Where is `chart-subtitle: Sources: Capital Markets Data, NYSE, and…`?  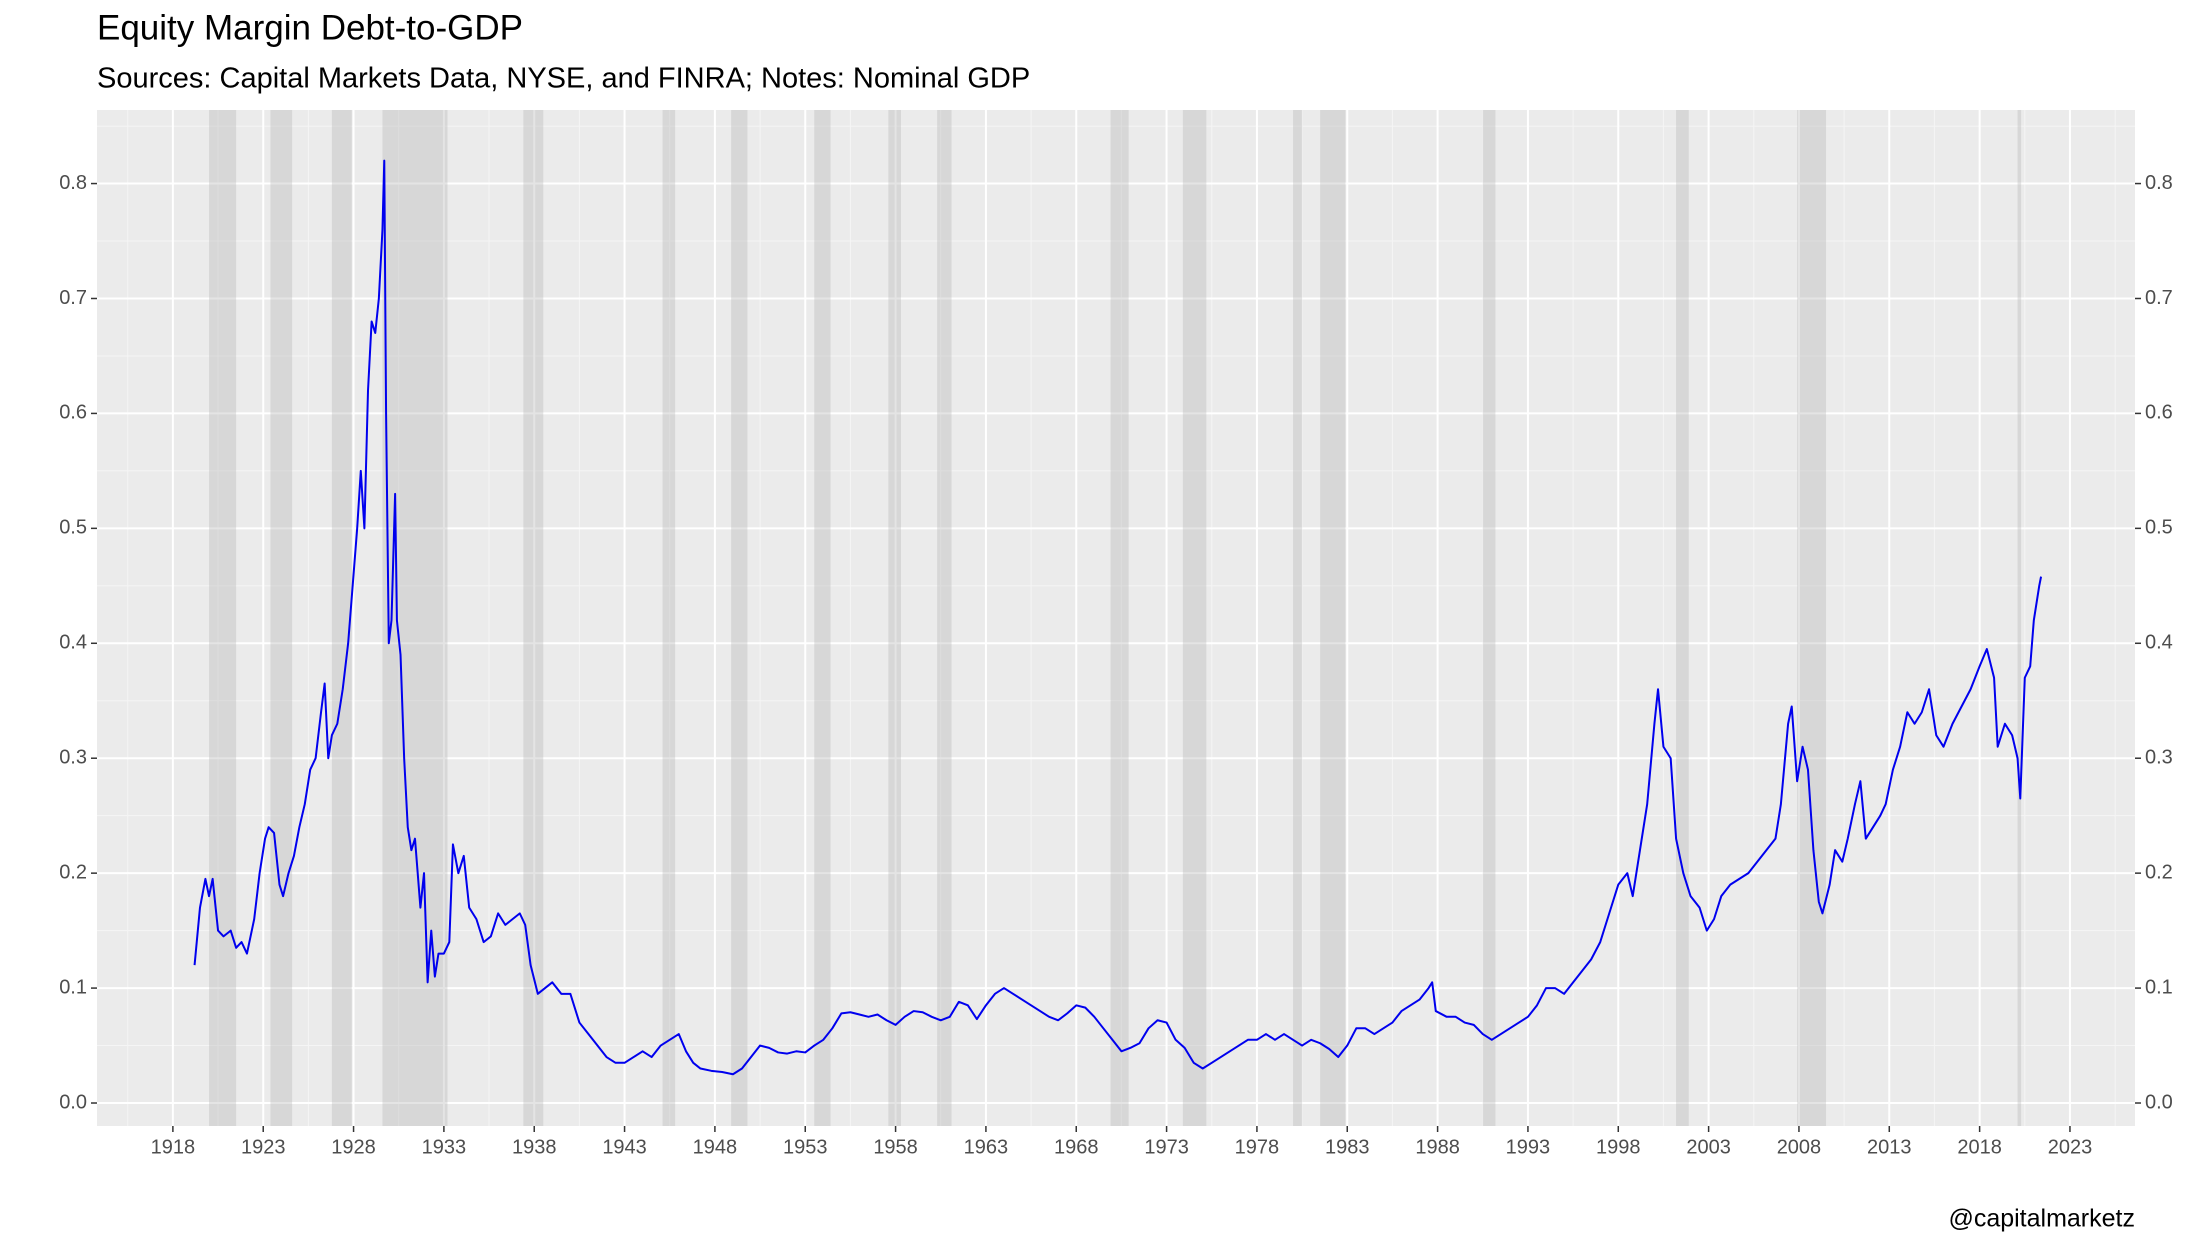 chart-subtitle: Sources: Capital Markets Data, NYSE, and… is located at coordinates (563, 79).